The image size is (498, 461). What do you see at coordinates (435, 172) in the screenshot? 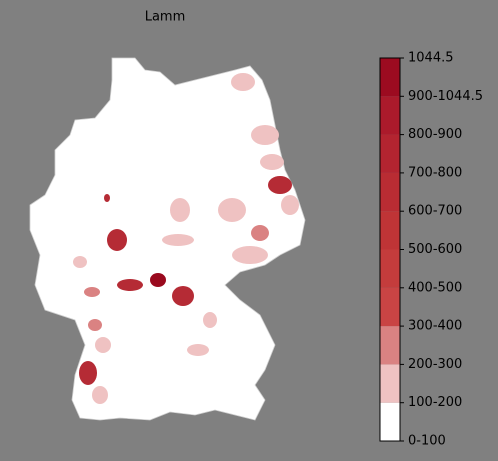
I see `colorbar-label: 700-800` at bounding box center [435, 172].